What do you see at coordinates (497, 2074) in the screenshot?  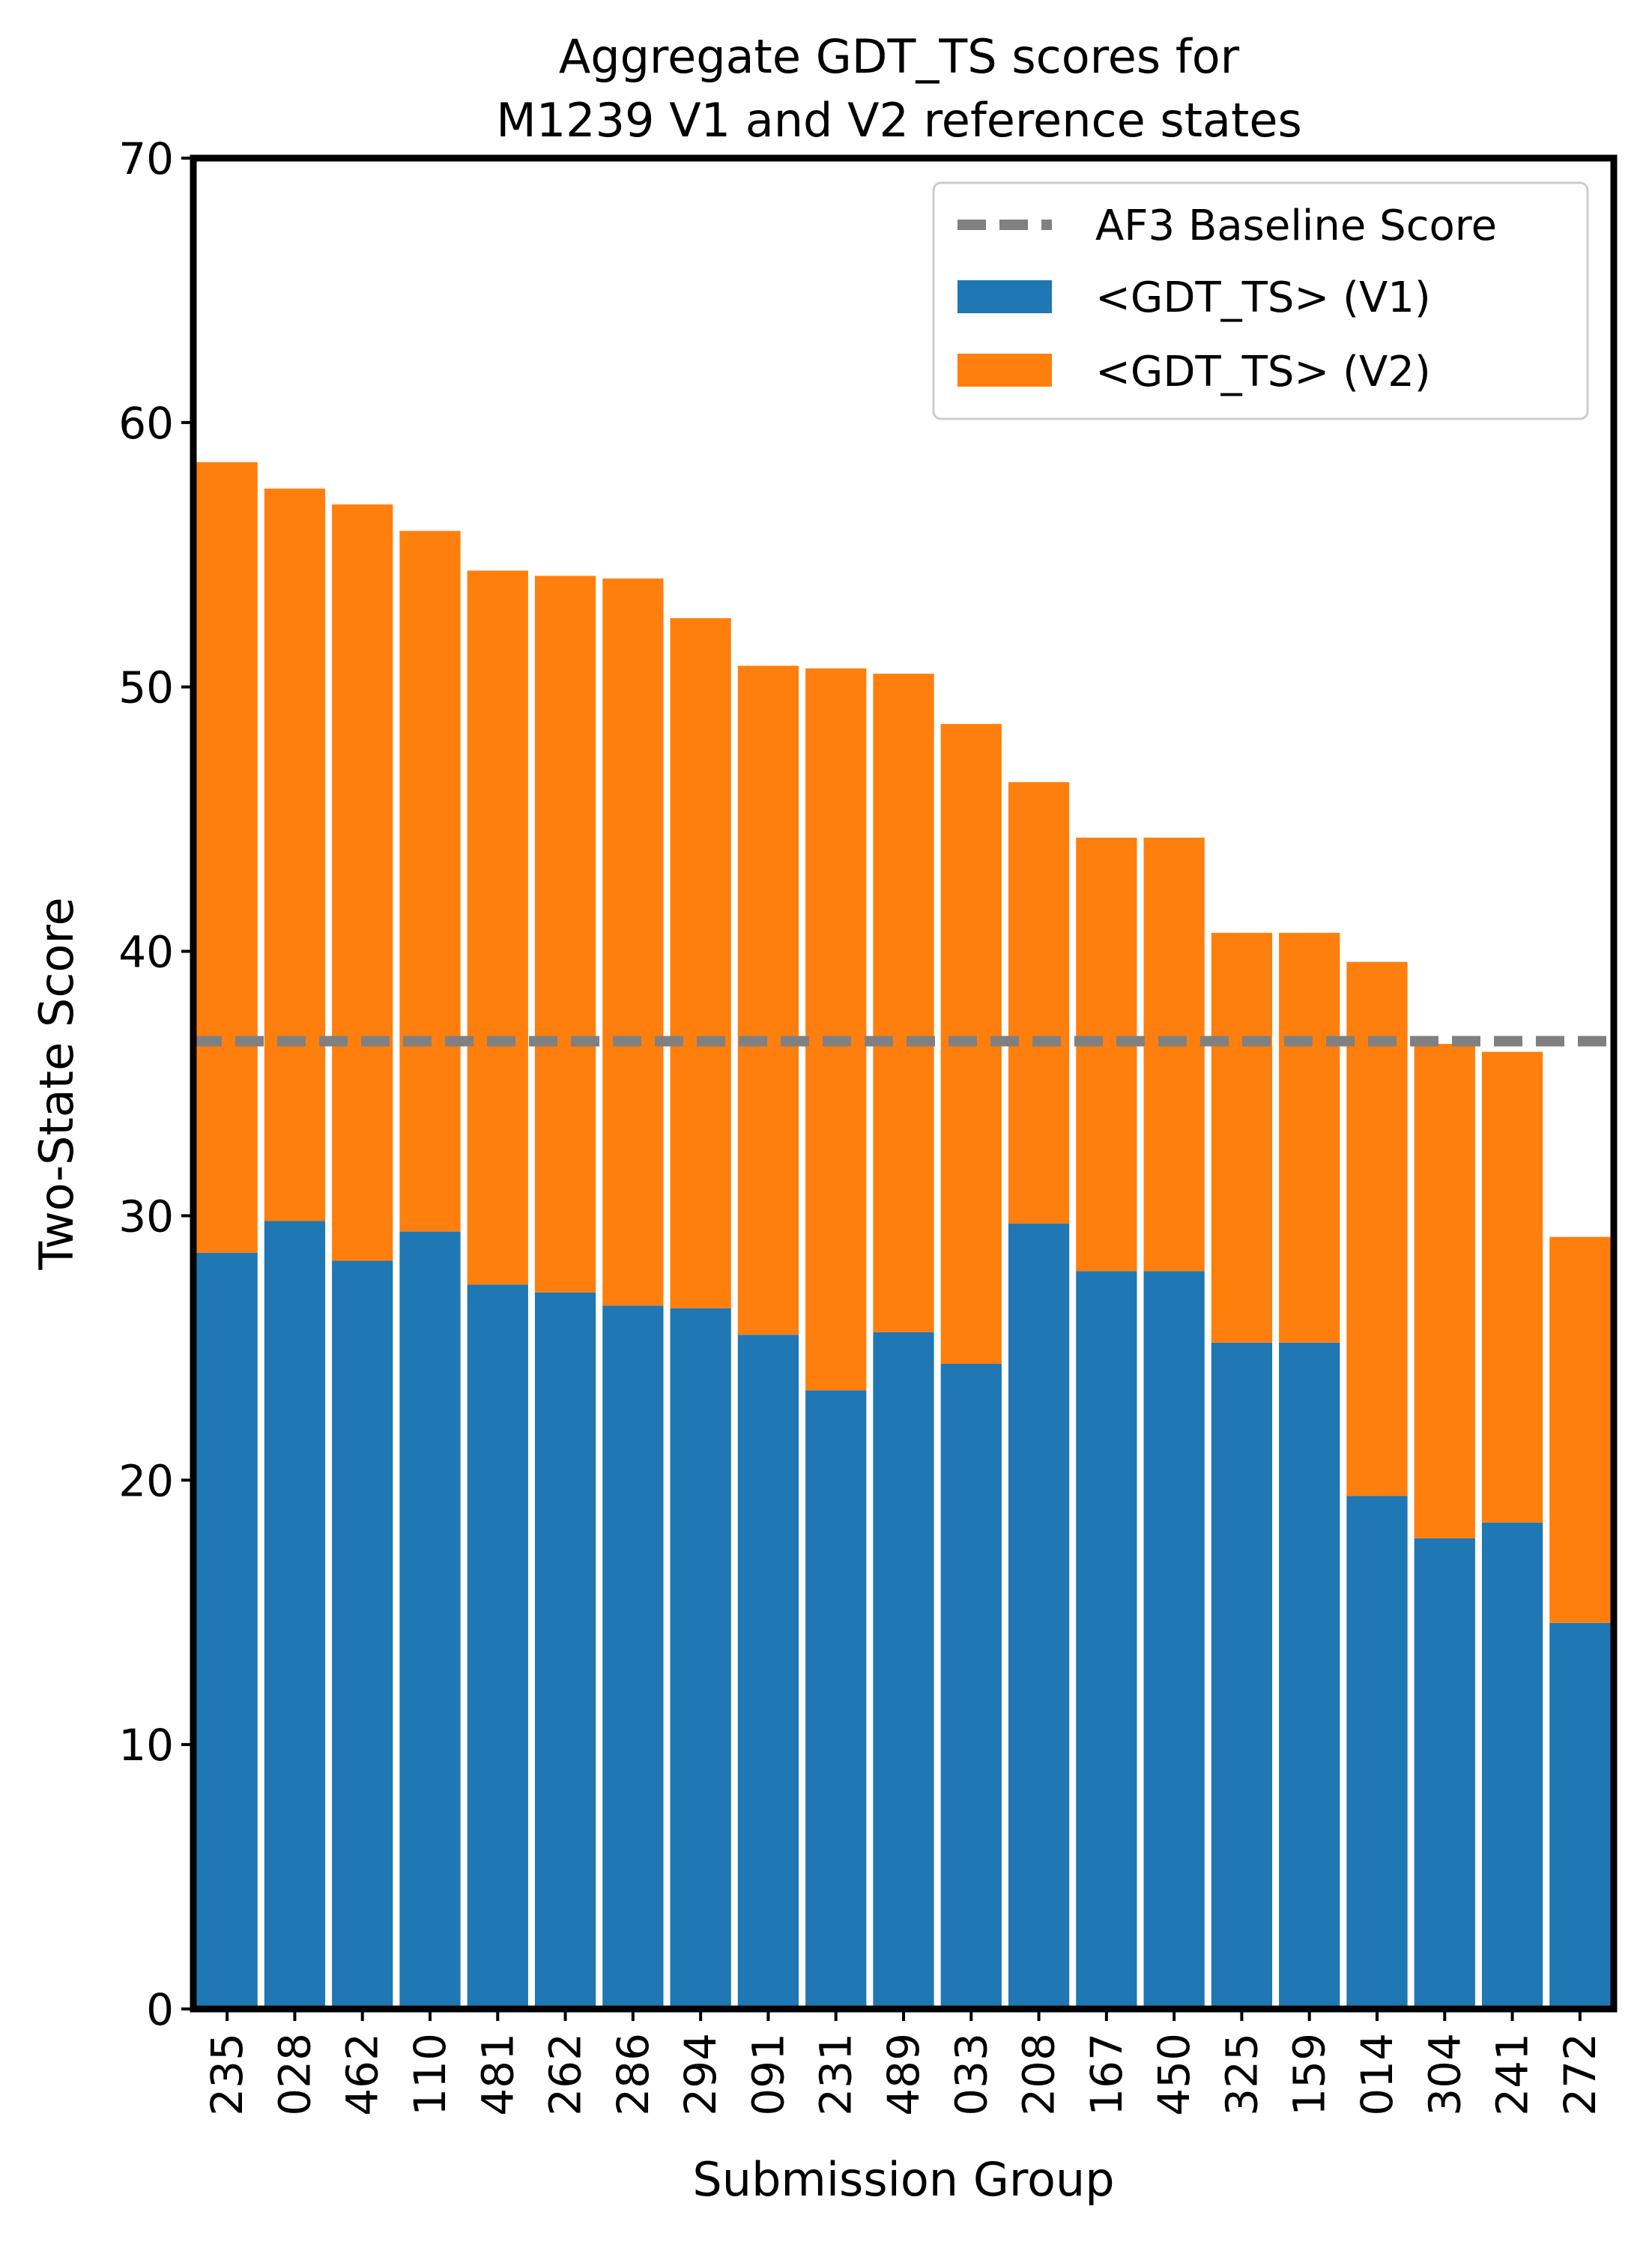 I see `x-tick-label: 481` at bounding box center [497, 2074].